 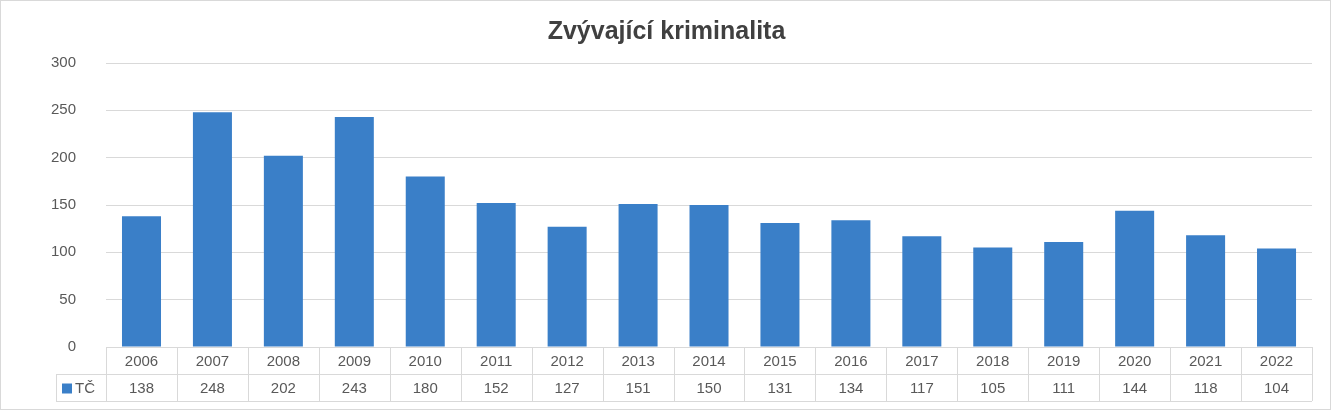 What do you see at coordinates (851, 360) in the screenshot?
I see `x-tick-label: 2016` at bounding box center [851, 360].